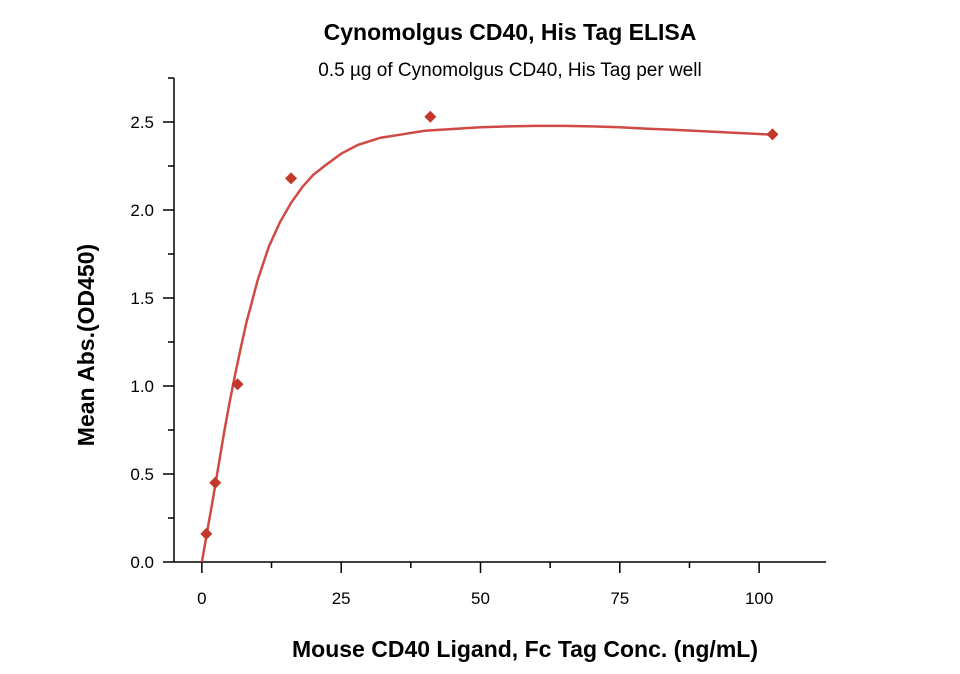 This screenshot has width=960, height=674. Describe the element at coordinates (142, 298) in the screenshot. I see `y-tick-label: 1.5` at that location.